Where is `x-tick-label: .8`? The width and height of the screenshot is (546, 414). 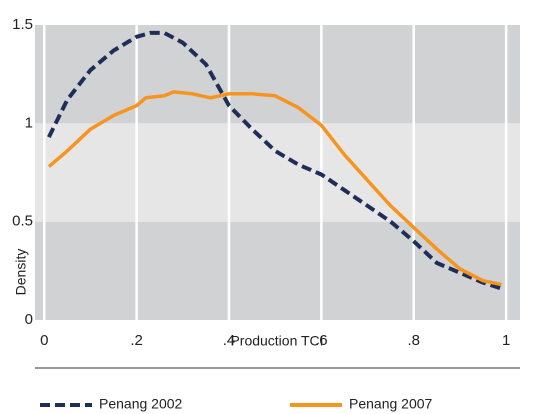
x-tick-label: .8 is located at coordinates (414, 340).